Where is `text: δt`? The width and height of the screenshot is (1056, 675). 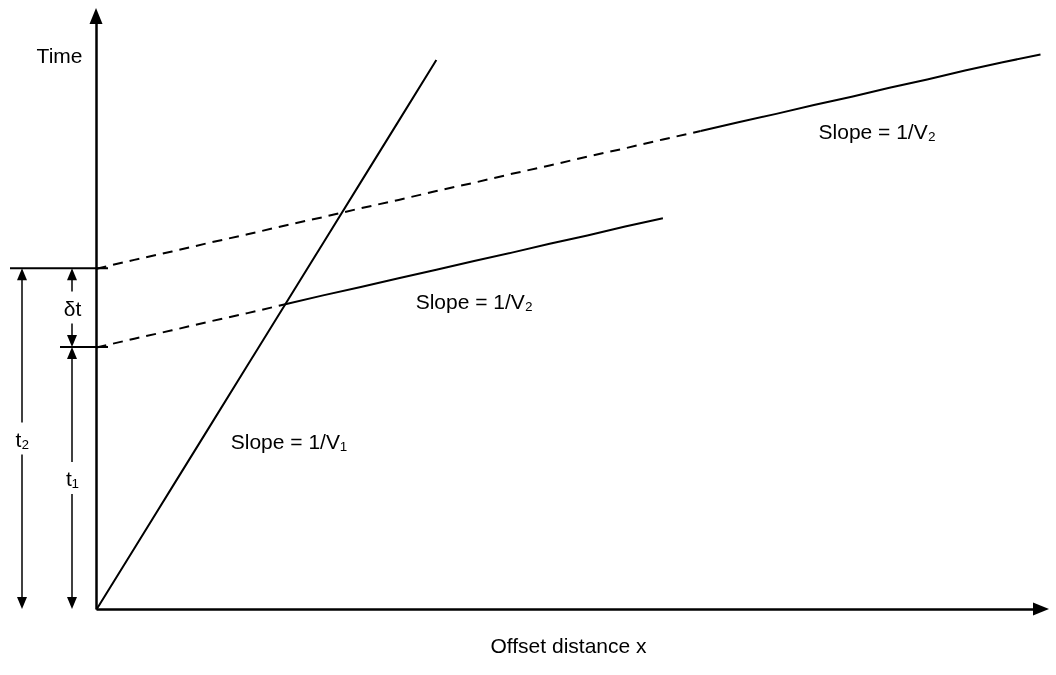
text: δt is located at coordinates (72, 308).